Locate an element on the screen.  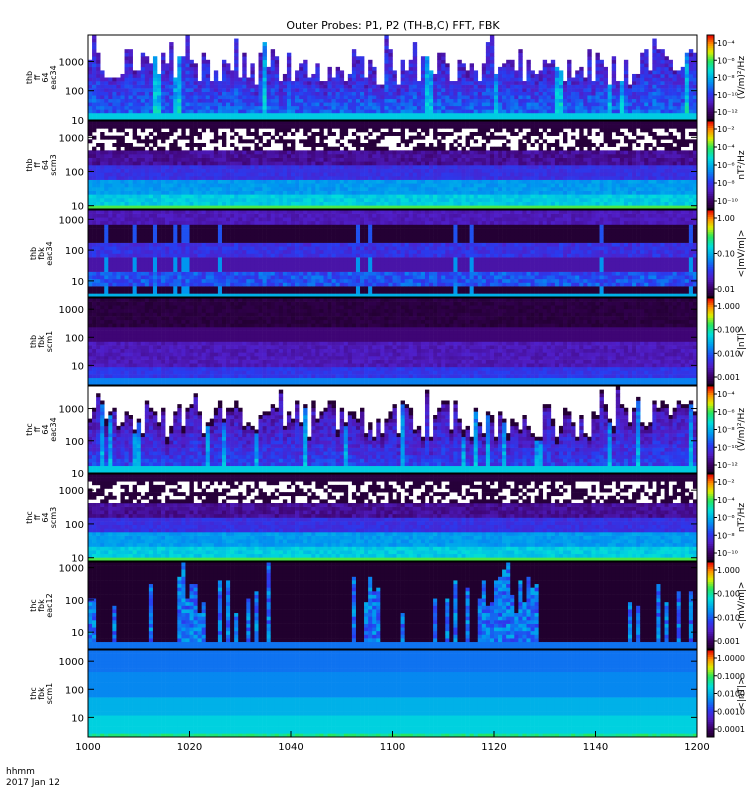
colorbar-step is located at coordinates (710, 42).